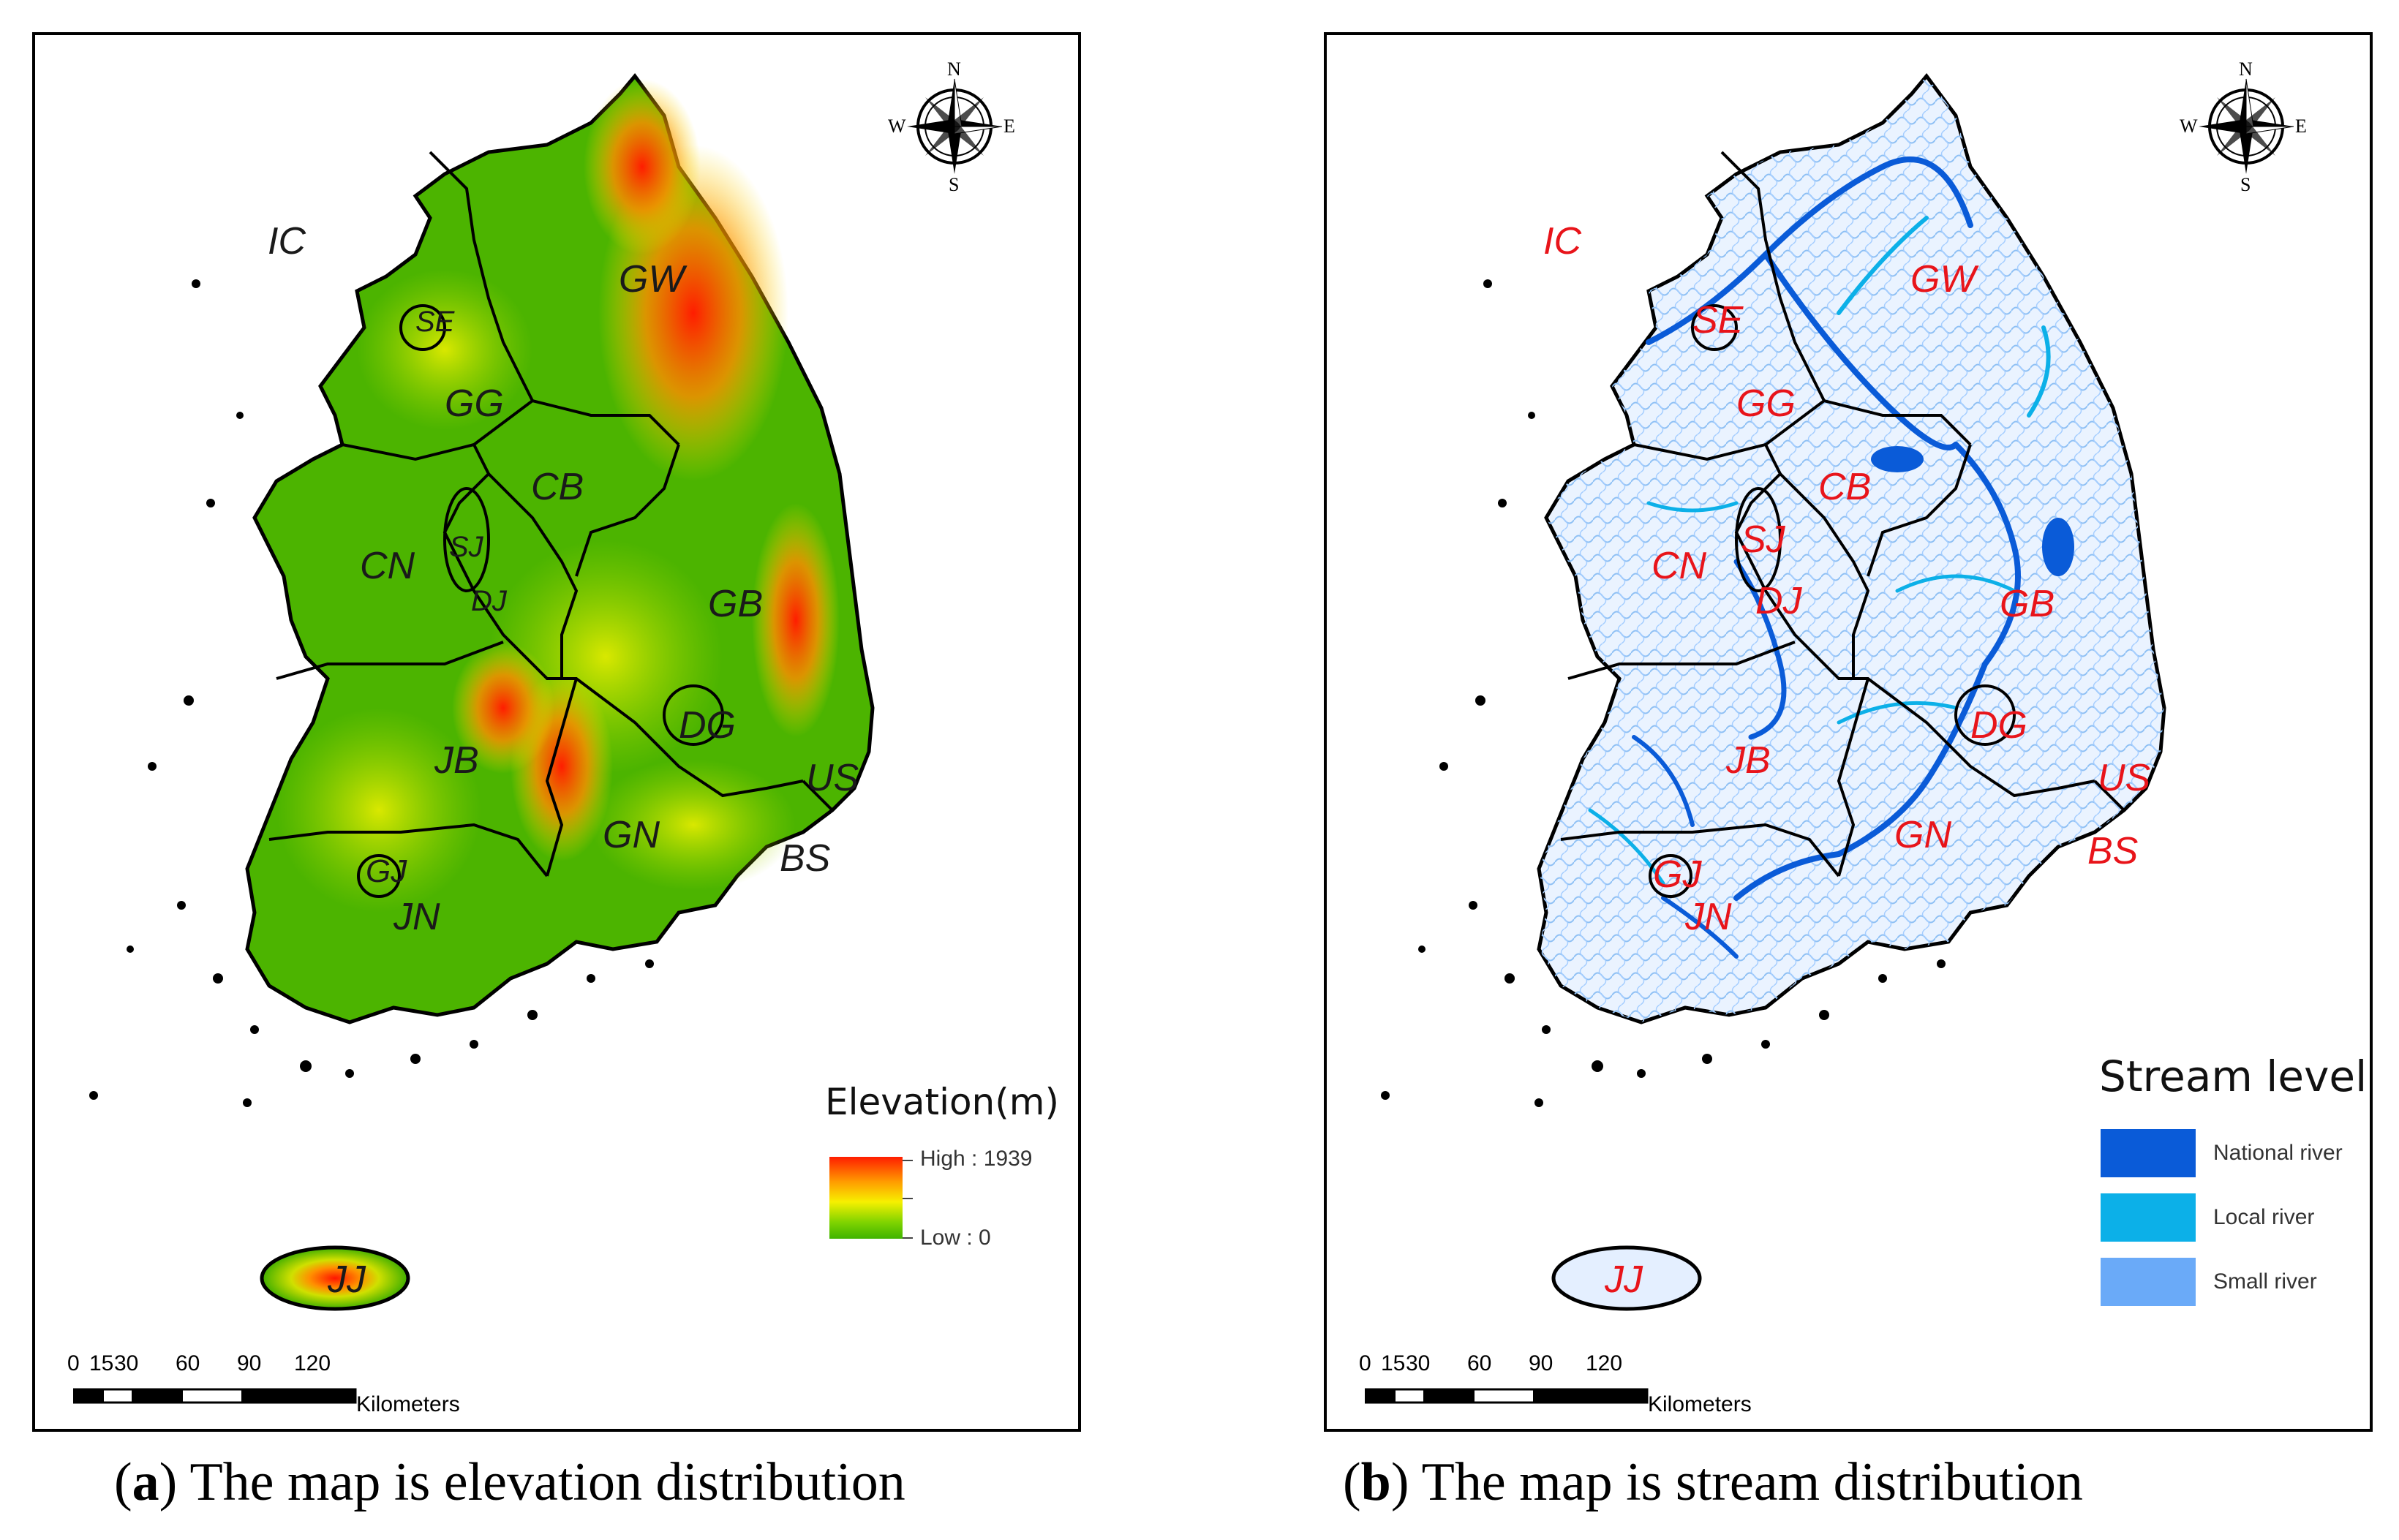 The image size is (2399, 1540). Describe the element at coordinates (2148, 1282) in the screenshot. I see `legend-swatch-small` at that location.